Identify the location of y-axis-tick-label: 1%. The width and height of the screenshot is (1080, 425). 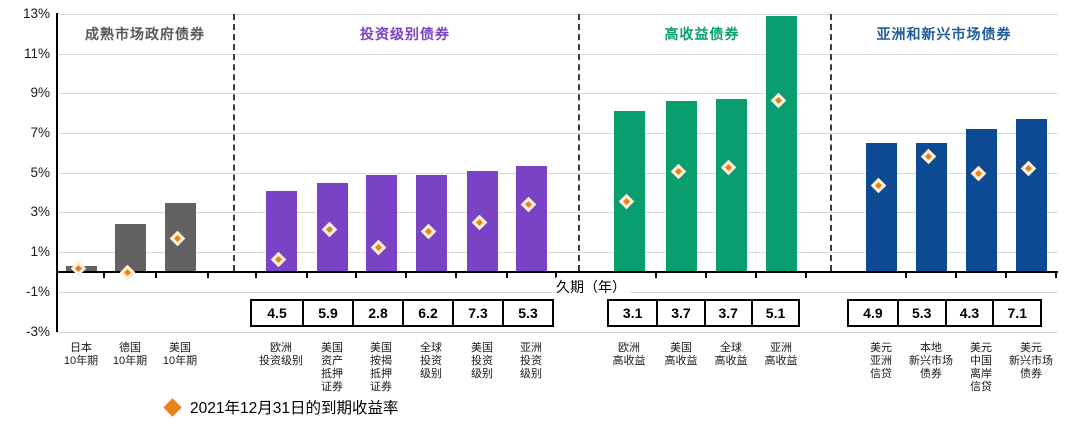
(40, 252).